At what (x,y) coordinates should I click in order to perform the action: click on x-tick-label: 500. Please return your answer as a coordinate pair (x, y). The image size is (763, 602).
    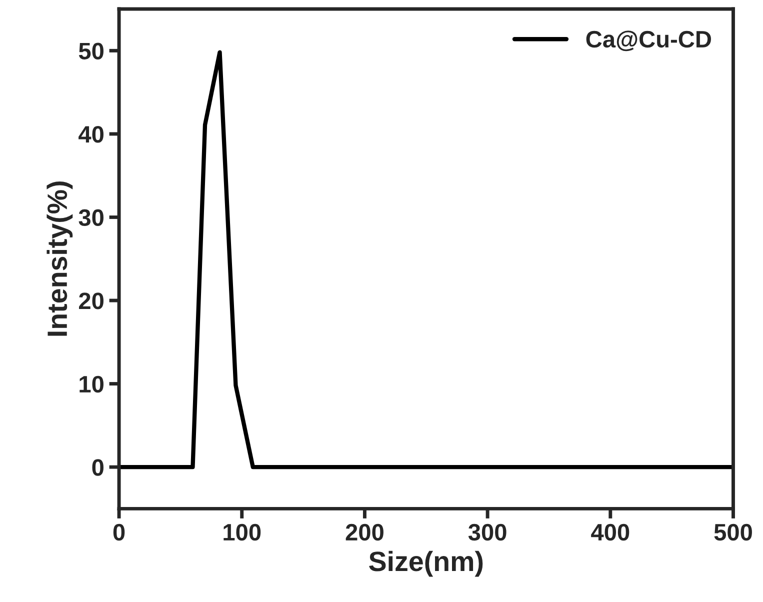
    Looking at the image, I should click on (733, 532).